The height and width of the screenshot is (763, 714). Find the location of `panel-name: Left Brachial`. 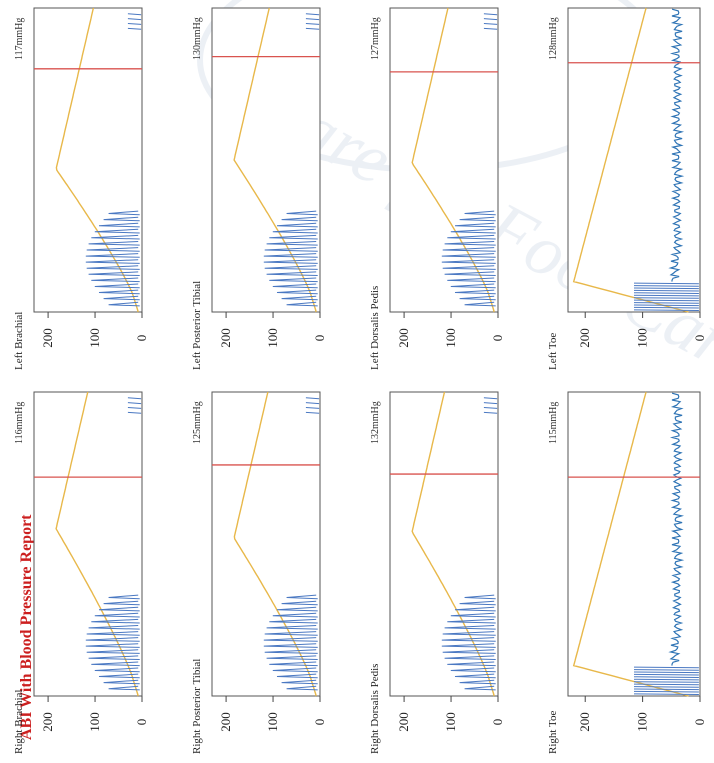

panel-name: Left Brachial is located at coordinates (19, 341).